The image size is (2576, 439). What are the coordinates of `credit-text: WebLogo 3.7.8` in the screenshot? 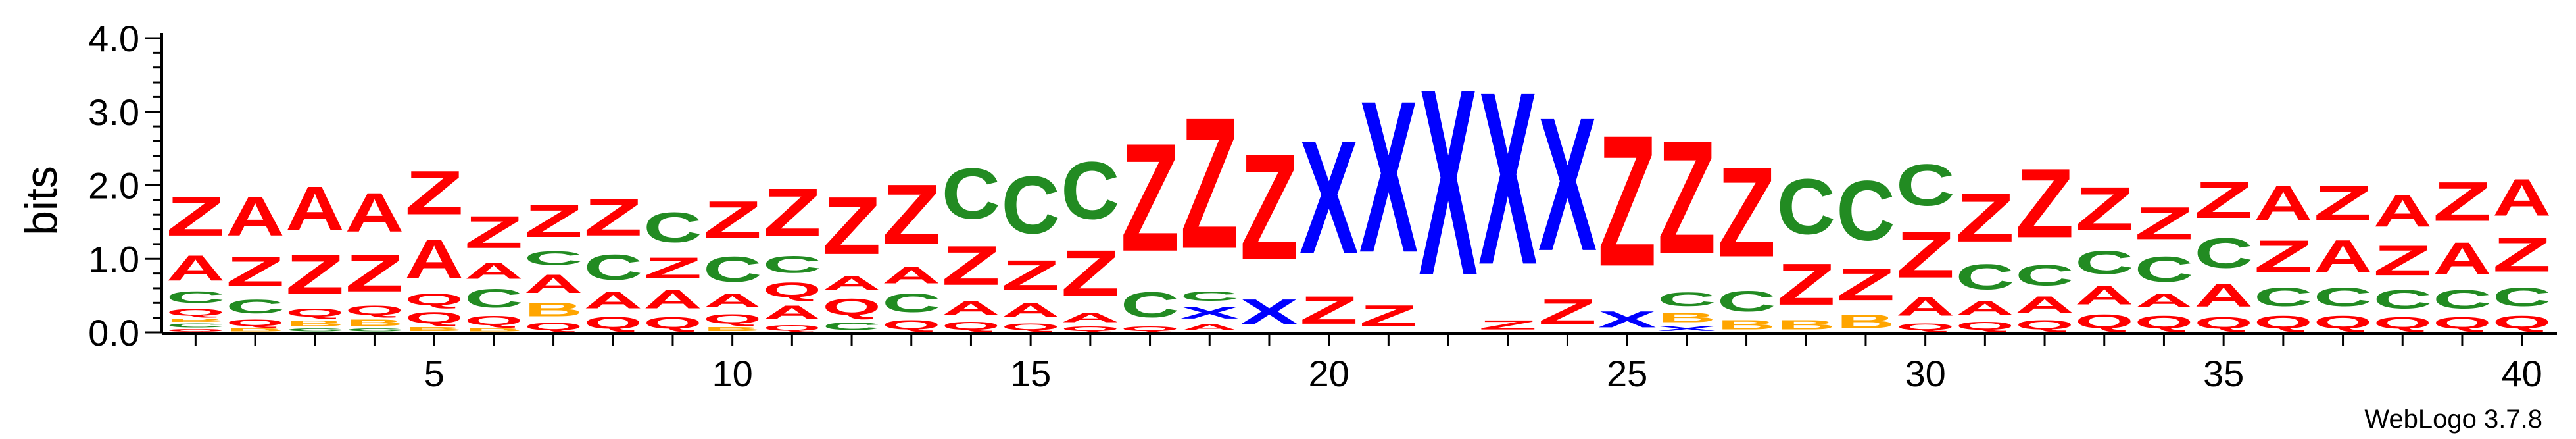 It's located at (2453, 419).